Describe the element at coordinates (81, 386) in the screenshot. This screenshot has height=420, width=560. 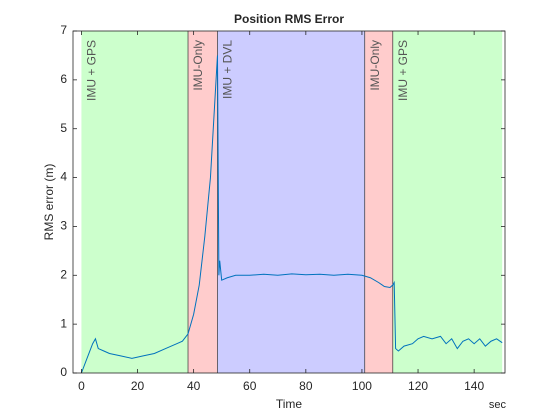
I see `x-tick-label: 0` at that location.